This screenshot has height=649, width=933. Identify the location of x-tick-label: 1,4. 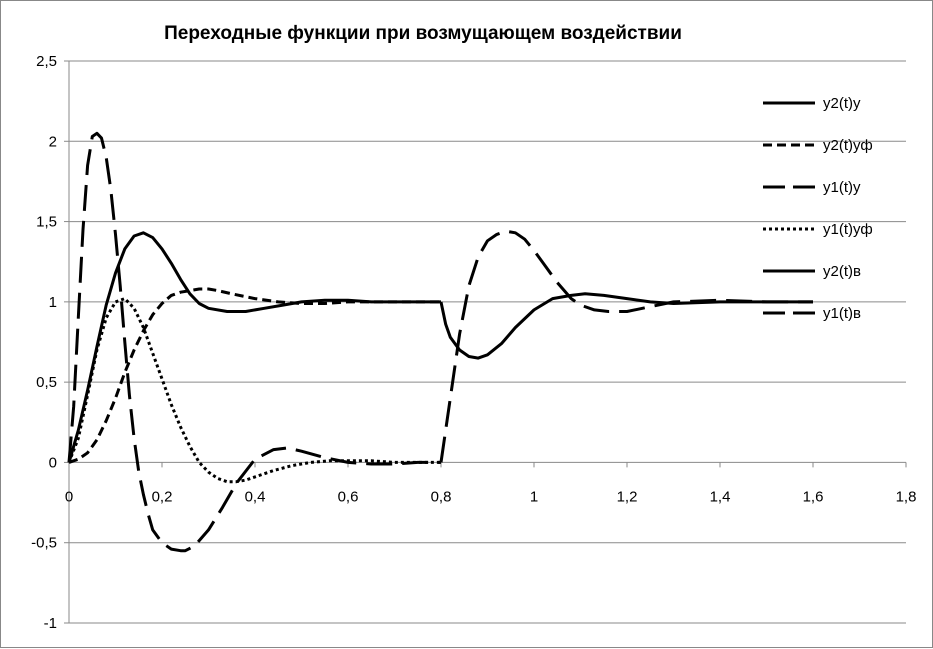
(720, 496).